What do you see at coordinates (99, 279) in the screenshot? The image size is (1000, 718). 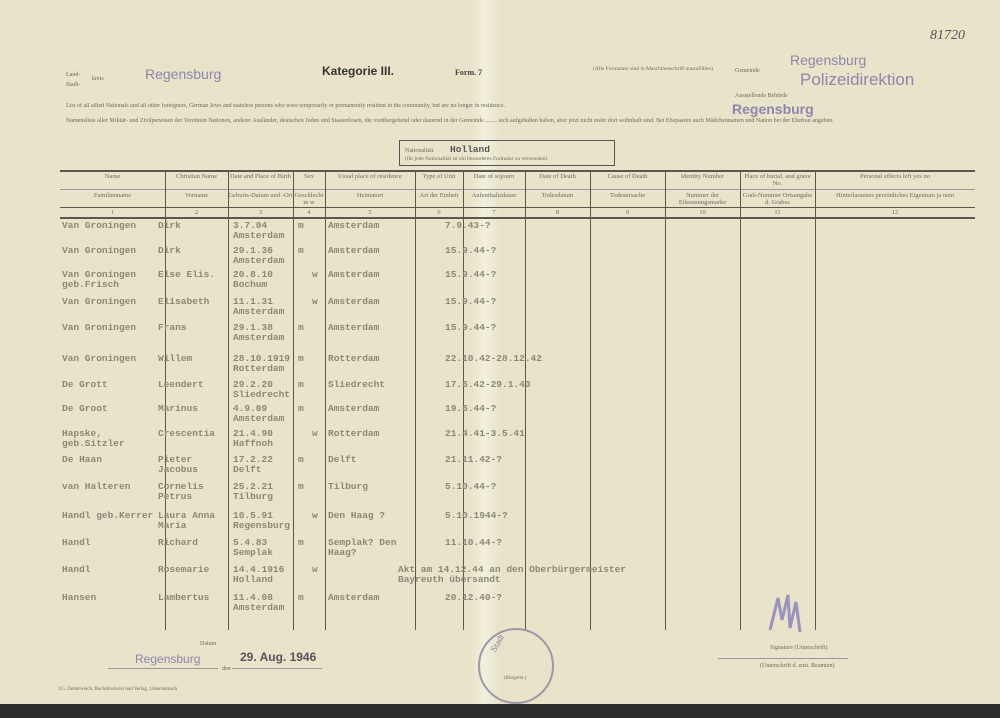 I see `row-name: Van Groningen geb.Frisch` at bounding box center [99, 279].